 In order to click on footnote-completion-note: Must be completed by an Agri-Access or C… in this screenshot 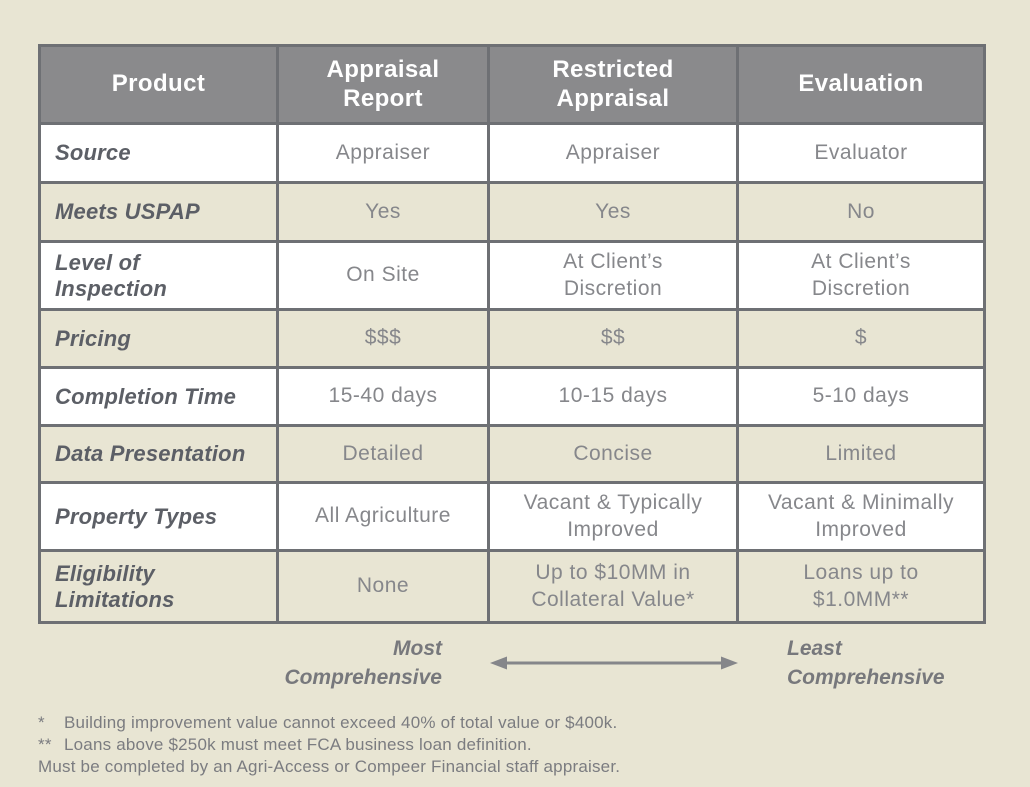, I will do `click(513, 767)`.